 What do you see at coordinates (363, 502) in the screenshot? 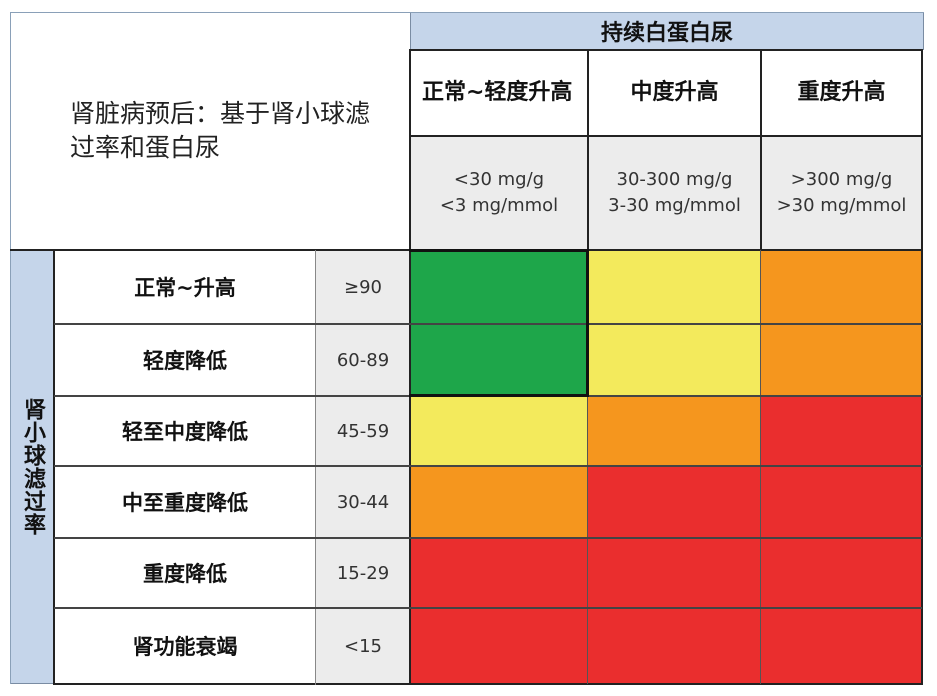
I see `row-gfr-range-label: 30-44` at bounding box center [363, 502].